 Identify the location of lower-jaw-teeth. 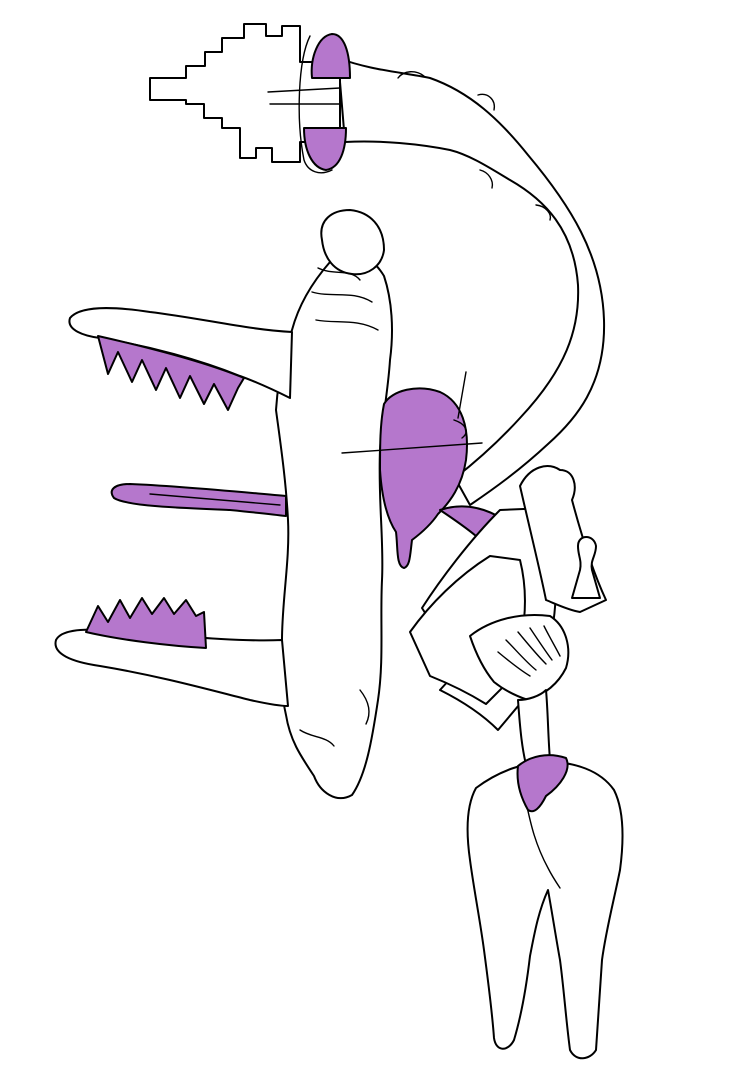
(146, 623).